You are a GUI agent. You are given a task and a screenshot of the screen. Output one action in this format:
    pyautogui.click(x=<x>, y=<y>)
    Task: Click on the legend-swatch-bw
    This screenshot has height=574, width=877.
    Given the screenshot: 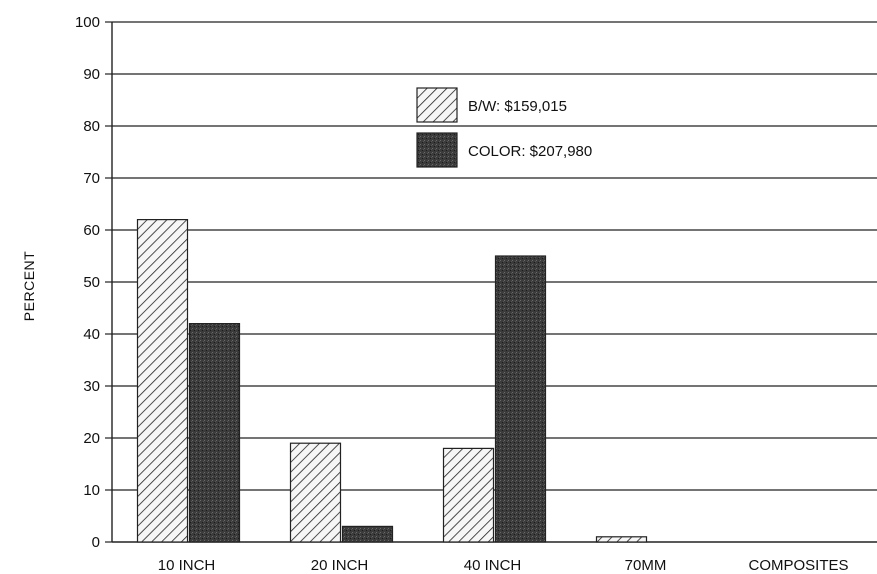 What is the action you would take?
    pyautogui.click(x=437, y=105)
    